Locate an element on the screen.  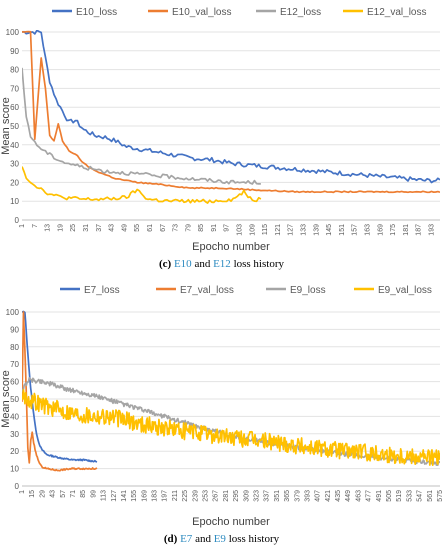
caption-c-ref1: E10 is located at coordinates (182, 264).